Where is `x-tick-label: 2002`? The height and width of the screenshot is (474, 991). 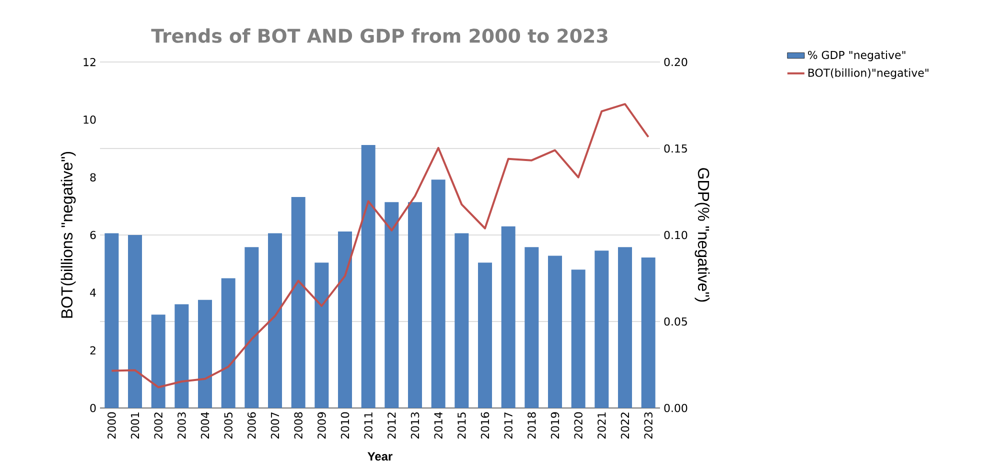
x-tick-label: 2002 is located at coordinates (158, 425).